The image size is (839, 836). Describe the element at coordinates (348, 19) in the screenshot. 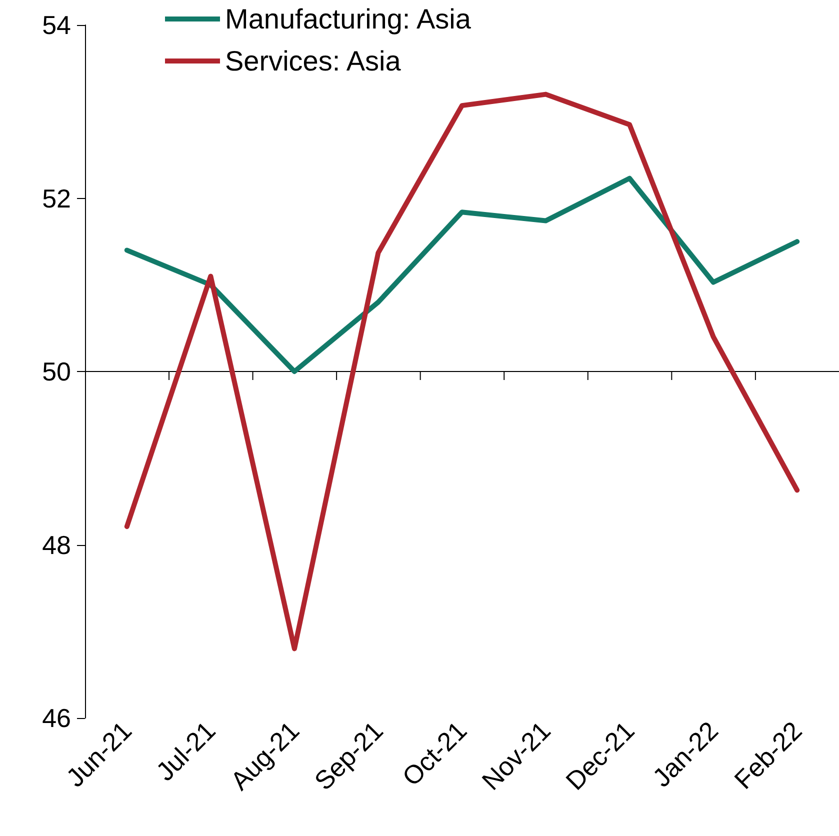

I see `legend-label: Manufacturing: Asia` at that location.